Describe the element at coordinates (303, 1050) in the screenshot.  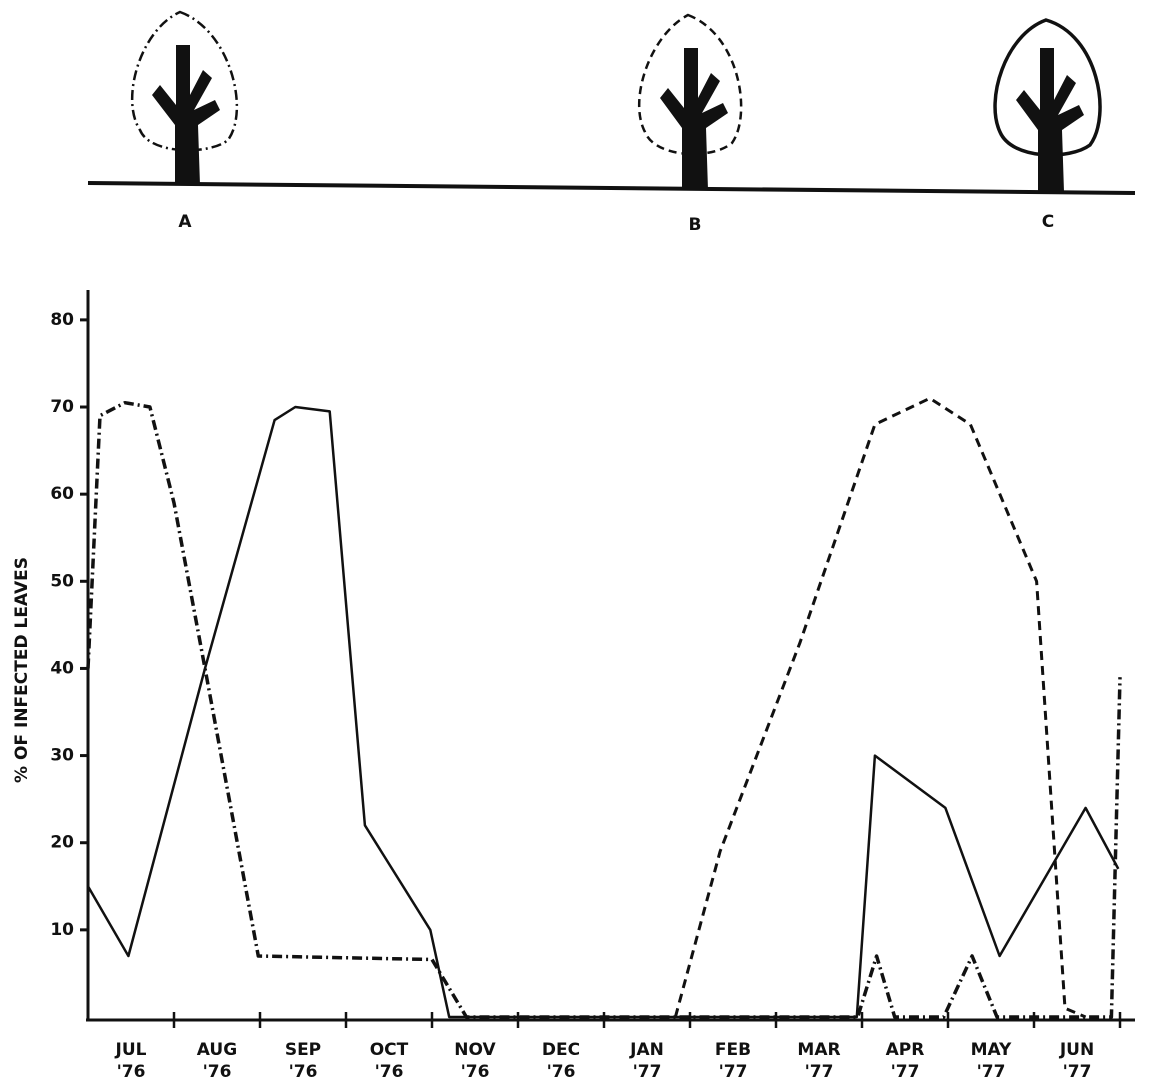
I see `x-tick-label: SEP` at that location.